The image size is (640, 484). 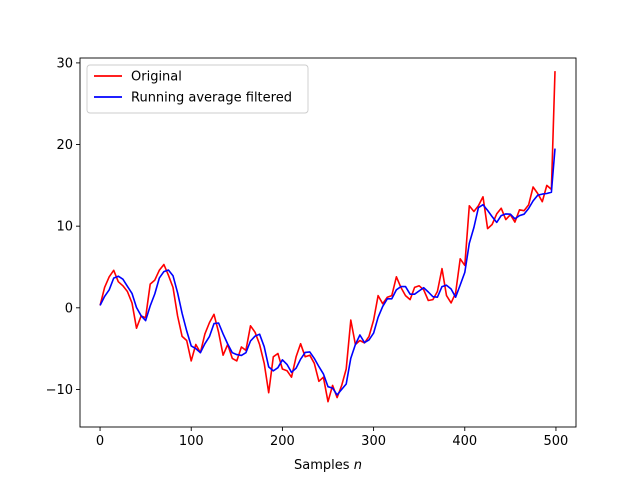 I want to click on x-tick-label: 300, so click(x=373, y=441).